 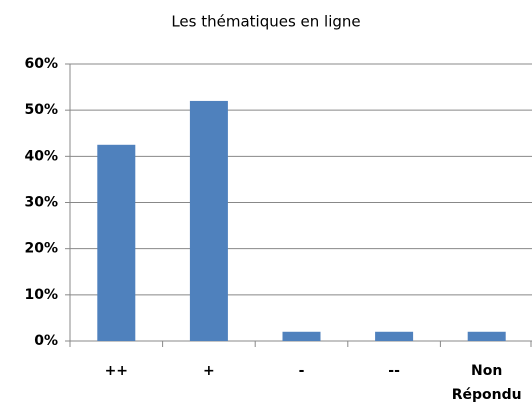 What do you see at coordinates (41, 203) in the screenshot?
I see `y-tick-label: 30%` at bounding box center [41, 203].